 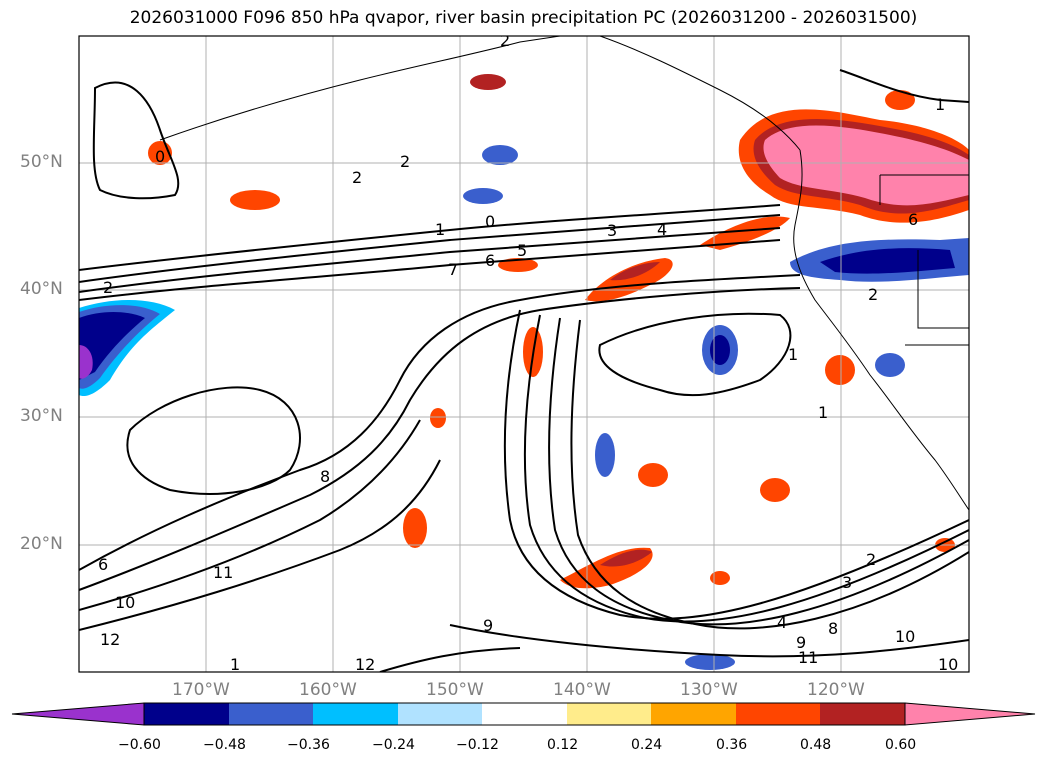 What do you see at coordinates (455, 690) in the screenshot?
I see `lon-label: 150°W` at bounding box center [455, 690].